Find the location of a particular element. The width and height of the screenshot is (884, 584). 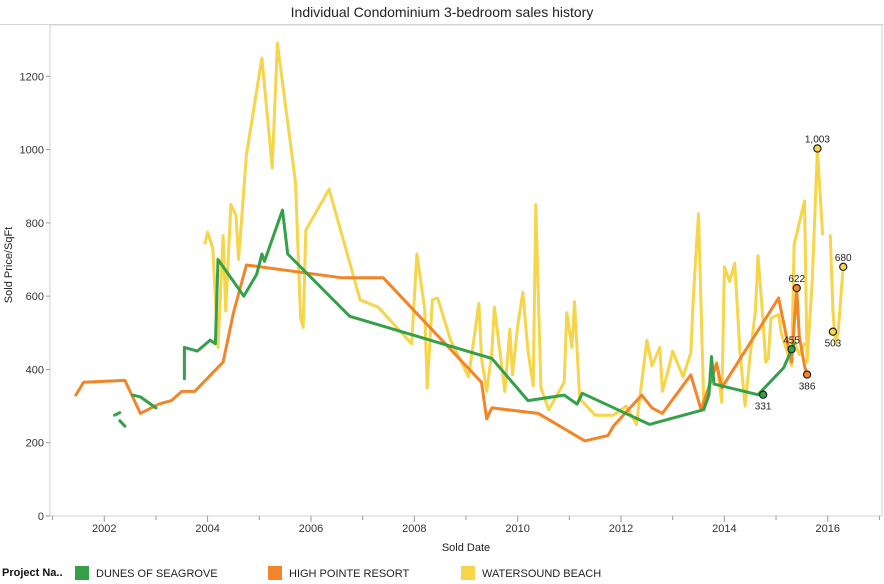

y-tick-label: 200 is located at coordinates (35, 444).